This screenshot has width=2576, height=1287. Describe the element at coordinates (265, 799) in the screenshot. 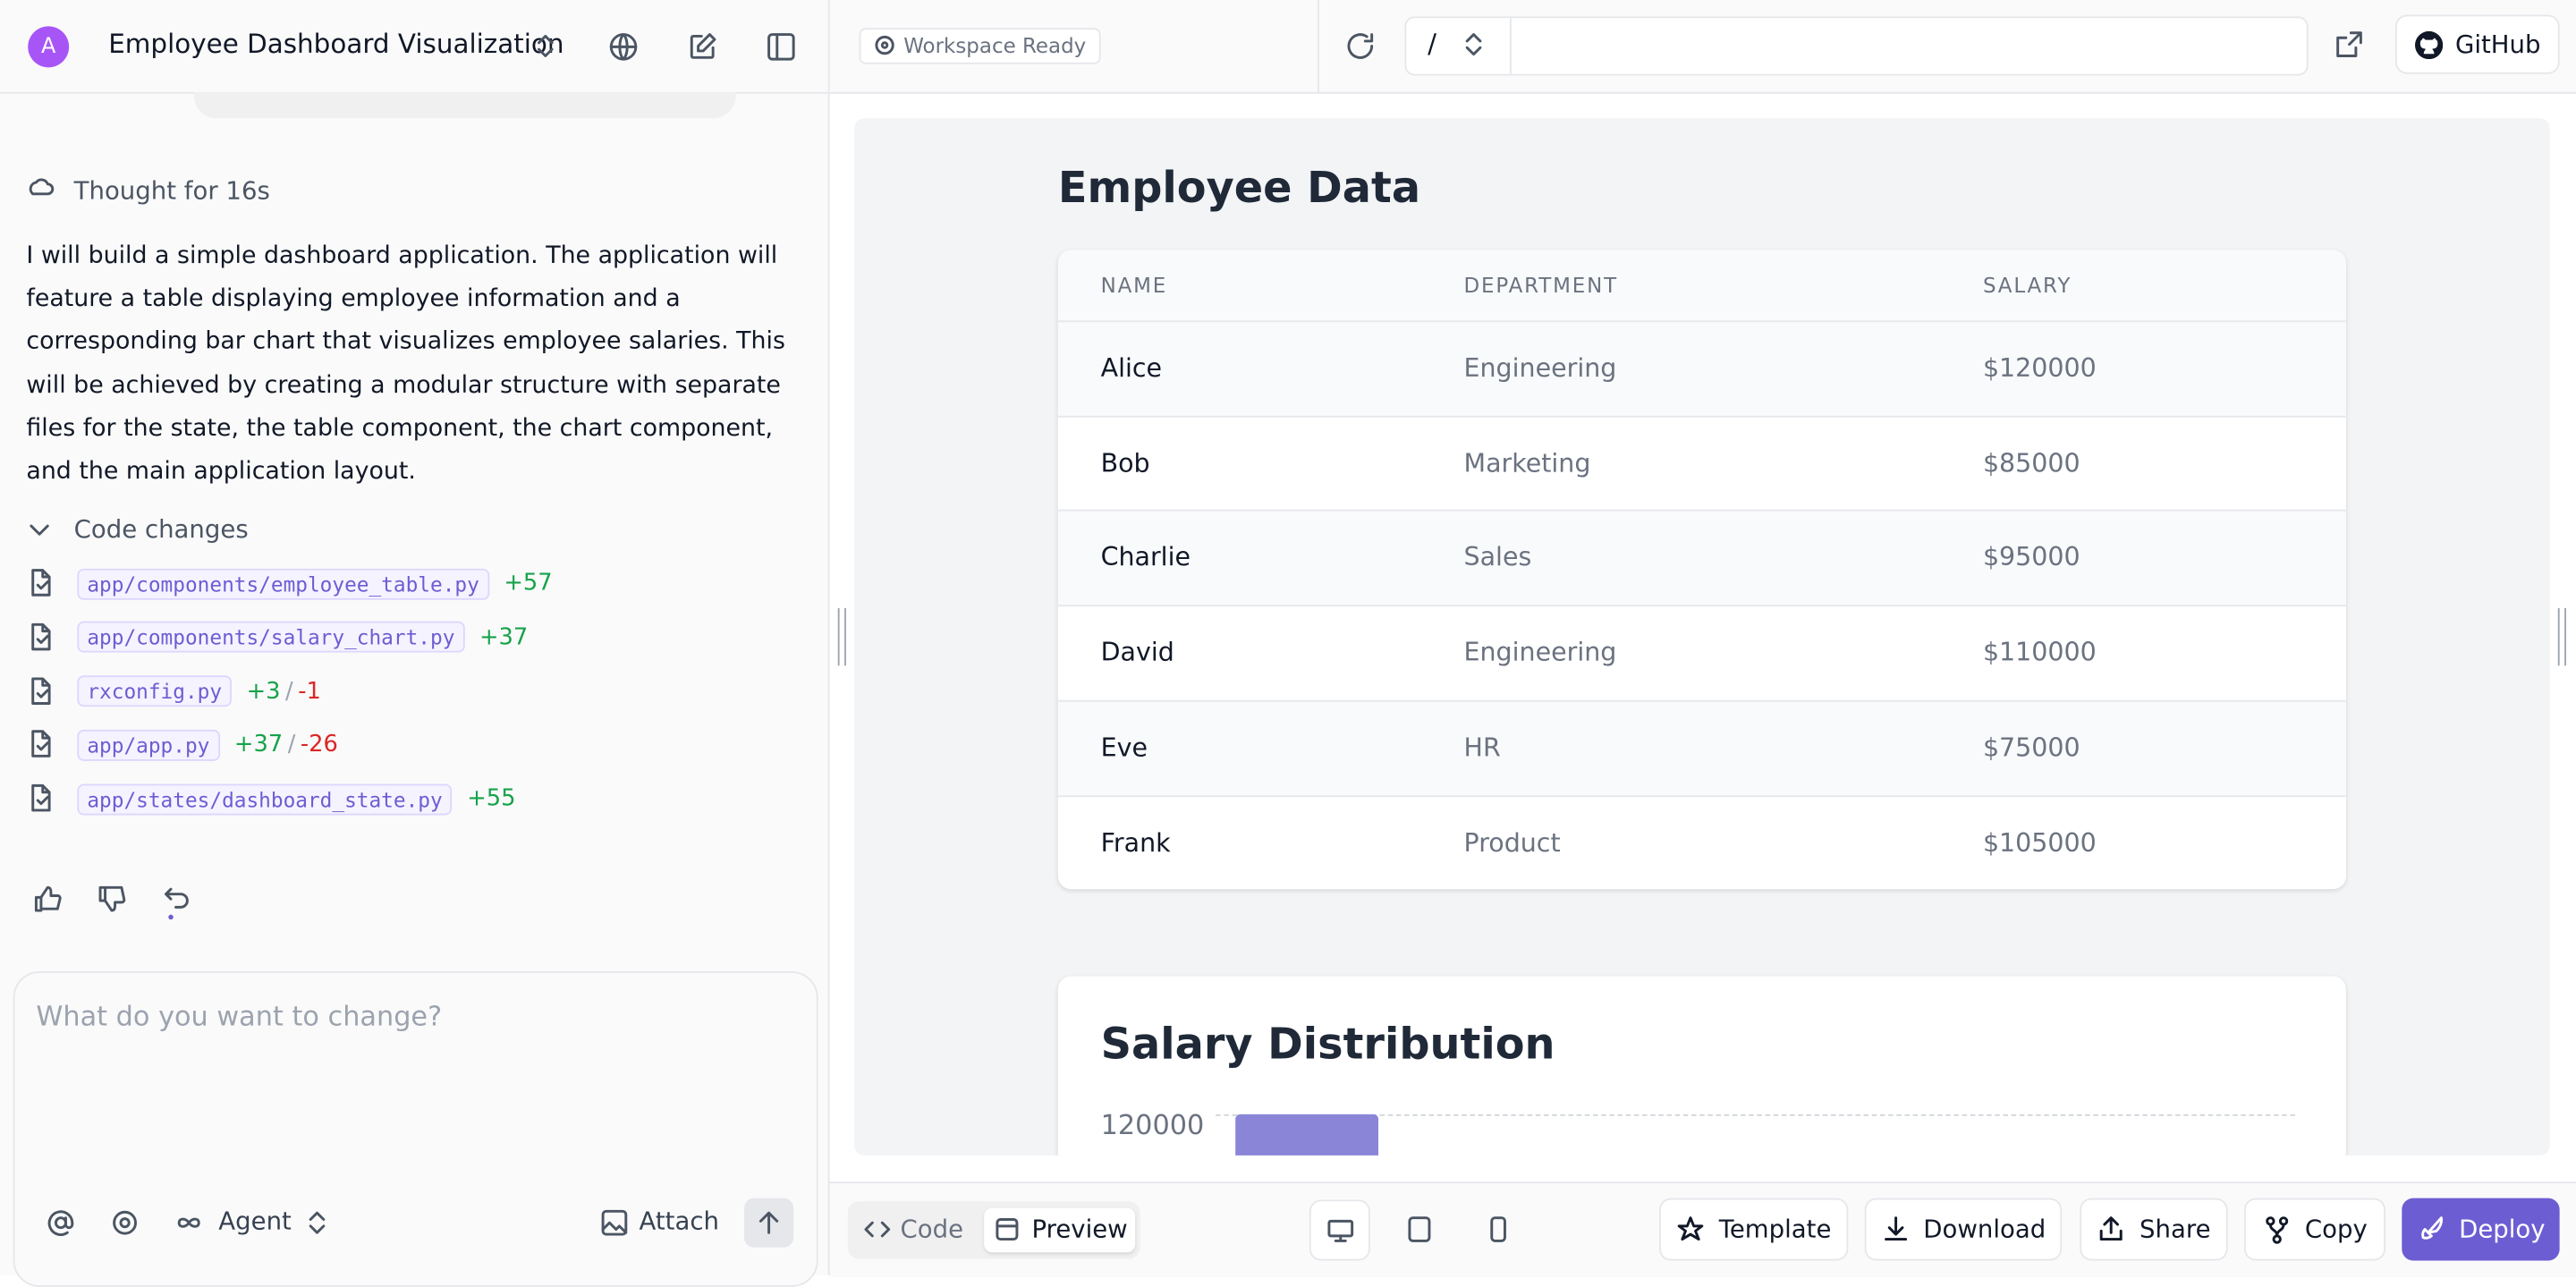

I see `file-name: app/states/dashboard_state.py` at that location.